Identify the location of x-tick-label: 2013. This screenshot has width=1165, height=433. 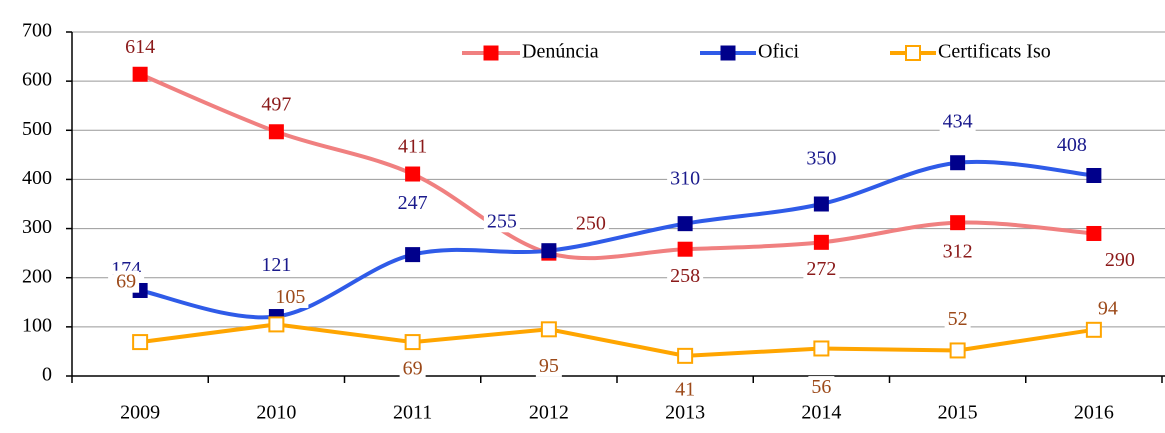
(685, 413).